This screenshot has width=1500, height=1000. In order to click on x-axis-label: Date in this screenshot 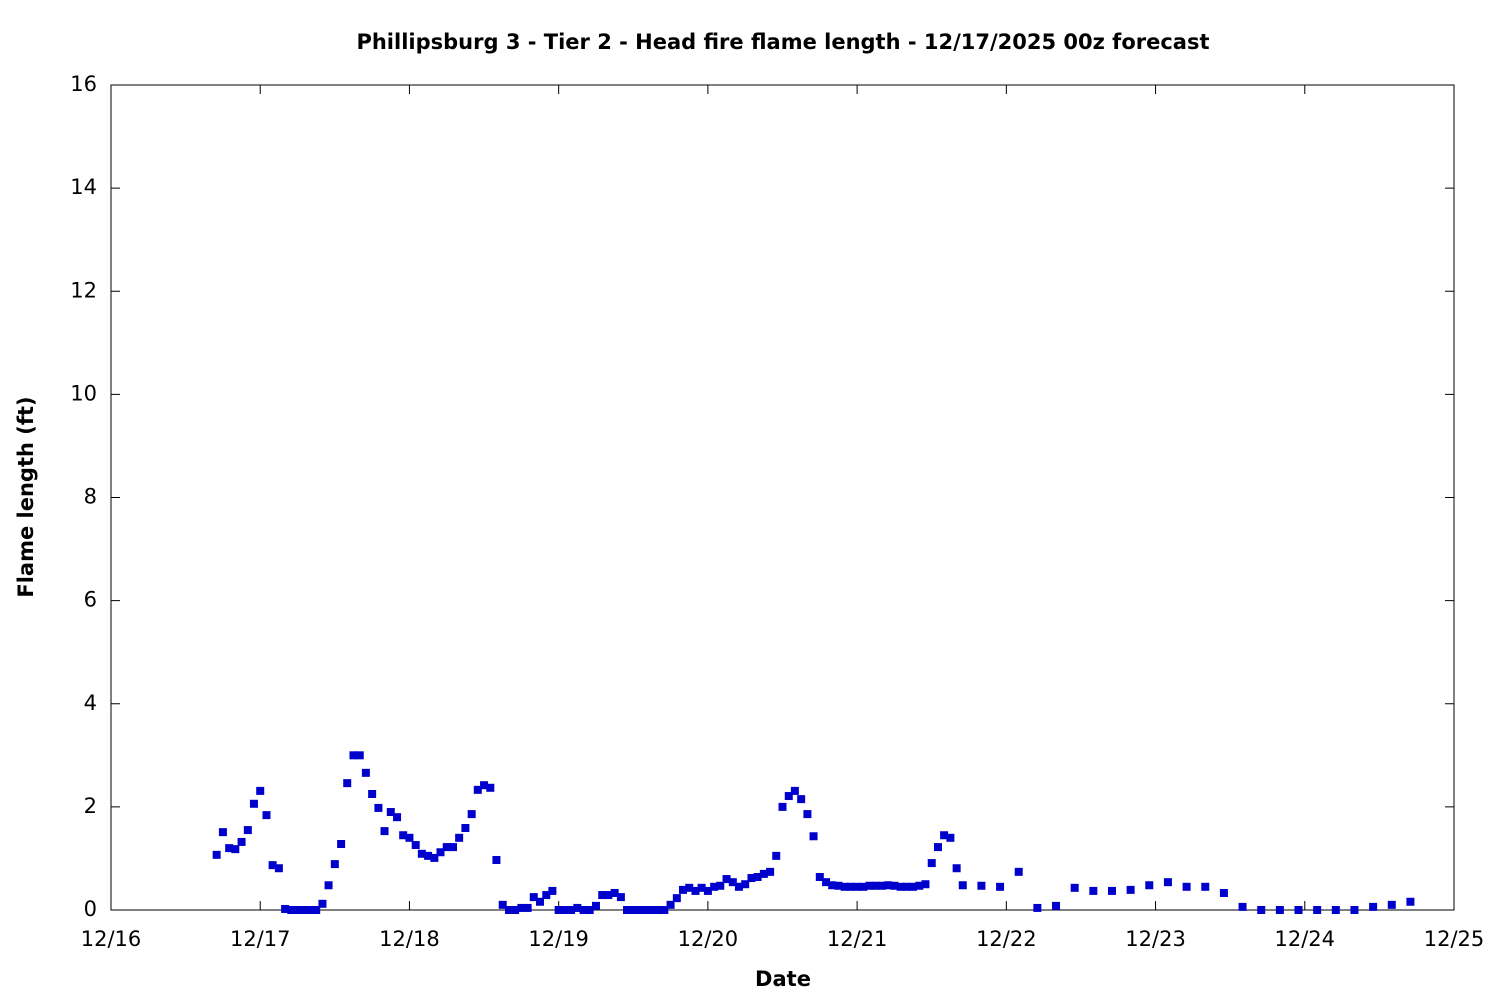, I will do `click(783, 979)`.